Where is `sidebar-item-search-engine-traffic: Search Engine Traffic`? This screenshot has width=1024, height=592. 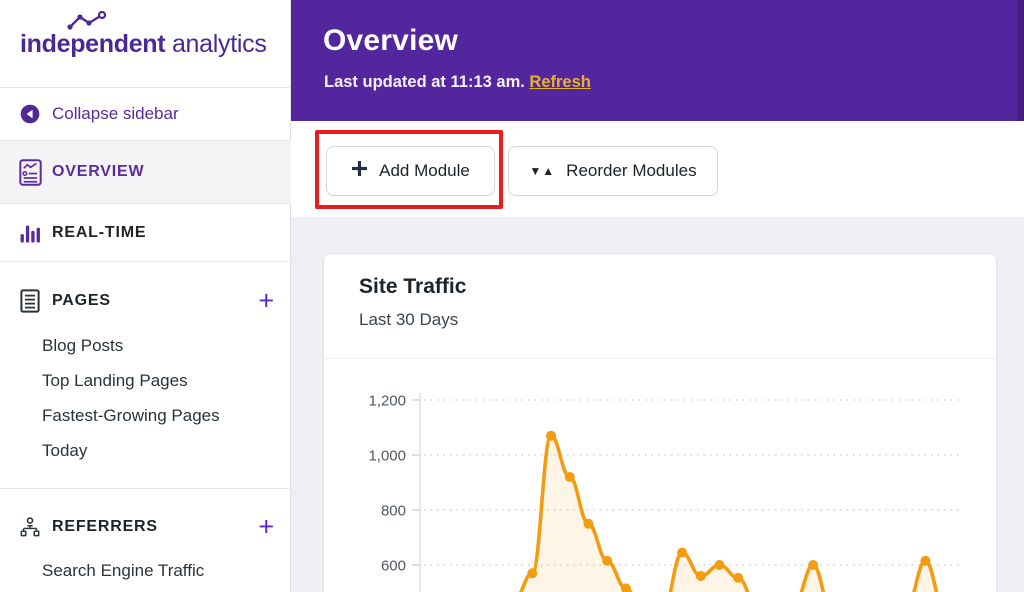
sidebar-item-search-engine-traffic: Search Engine Traffic is located at coordinates (123, 570).